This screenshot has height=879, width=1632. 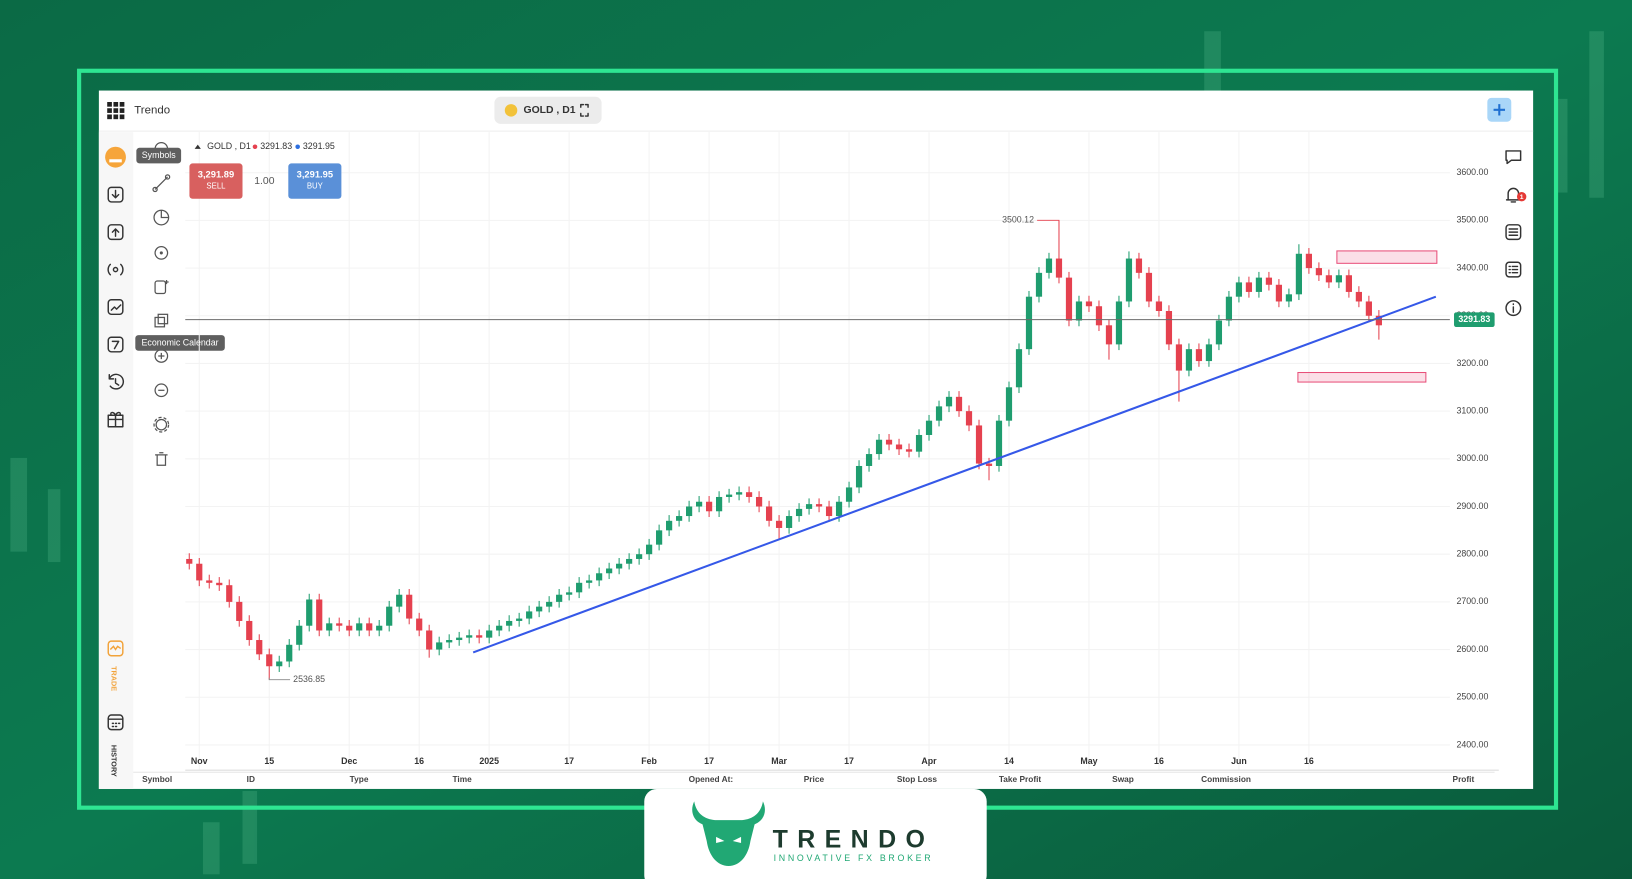 I want to click on buy-button: 3,291.95 BUY, so click(x=315, y=181).